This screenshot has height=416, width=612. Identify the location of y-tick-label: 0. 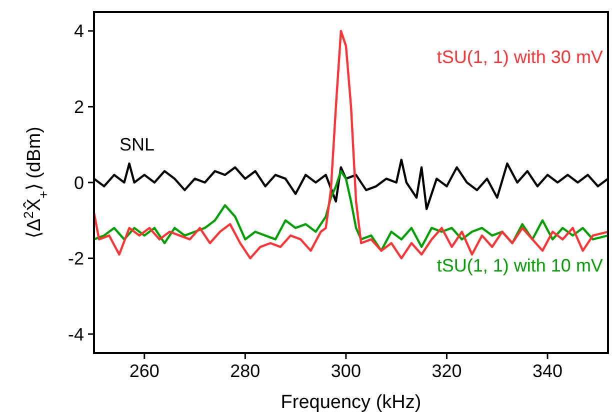
(79, 182).